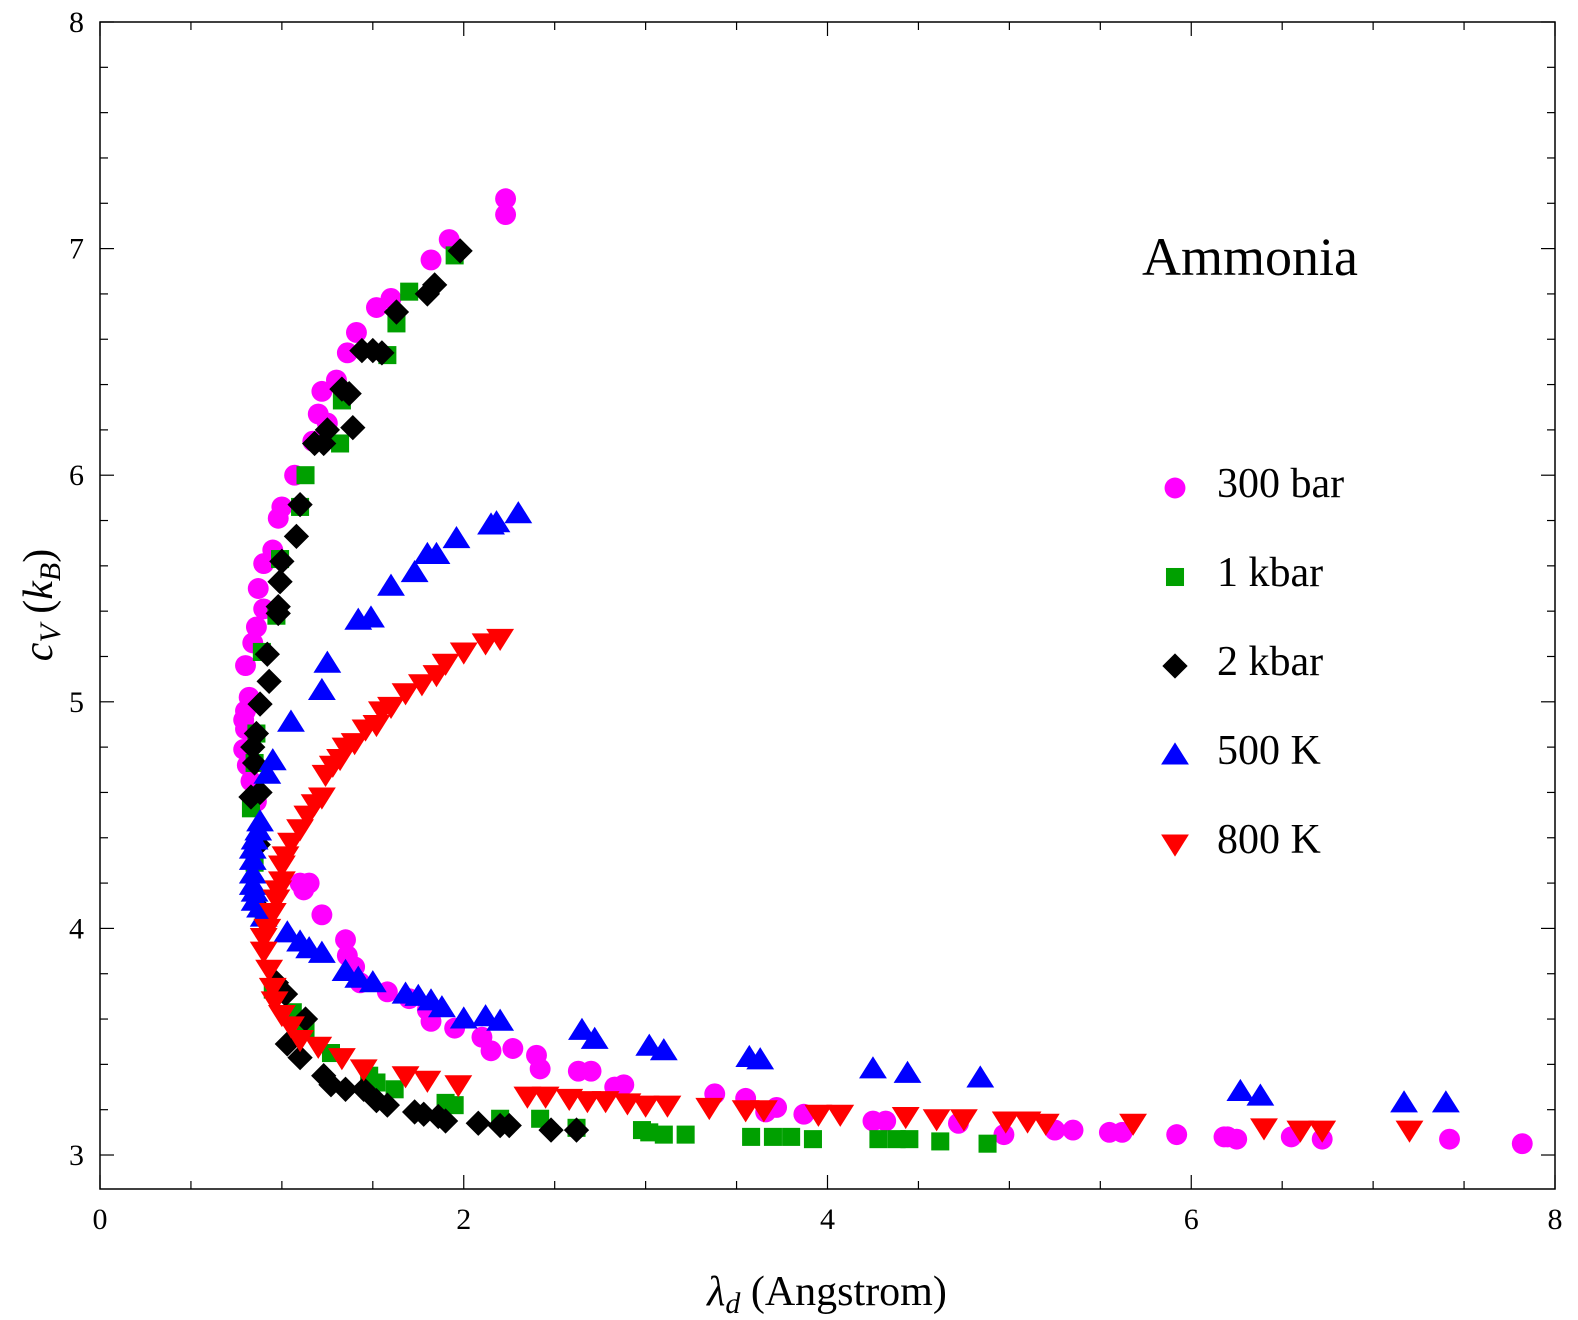  I want to click on x-tick-label: 0, so click(100, 1219).